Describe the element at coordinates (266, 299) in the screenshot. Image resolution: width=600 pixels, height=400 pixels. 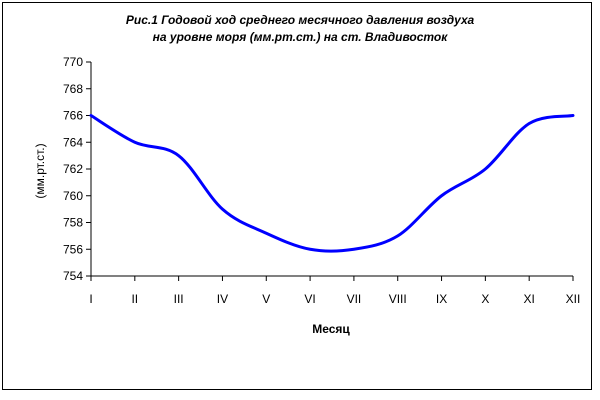
I see `x-tick-label: V` at that location.